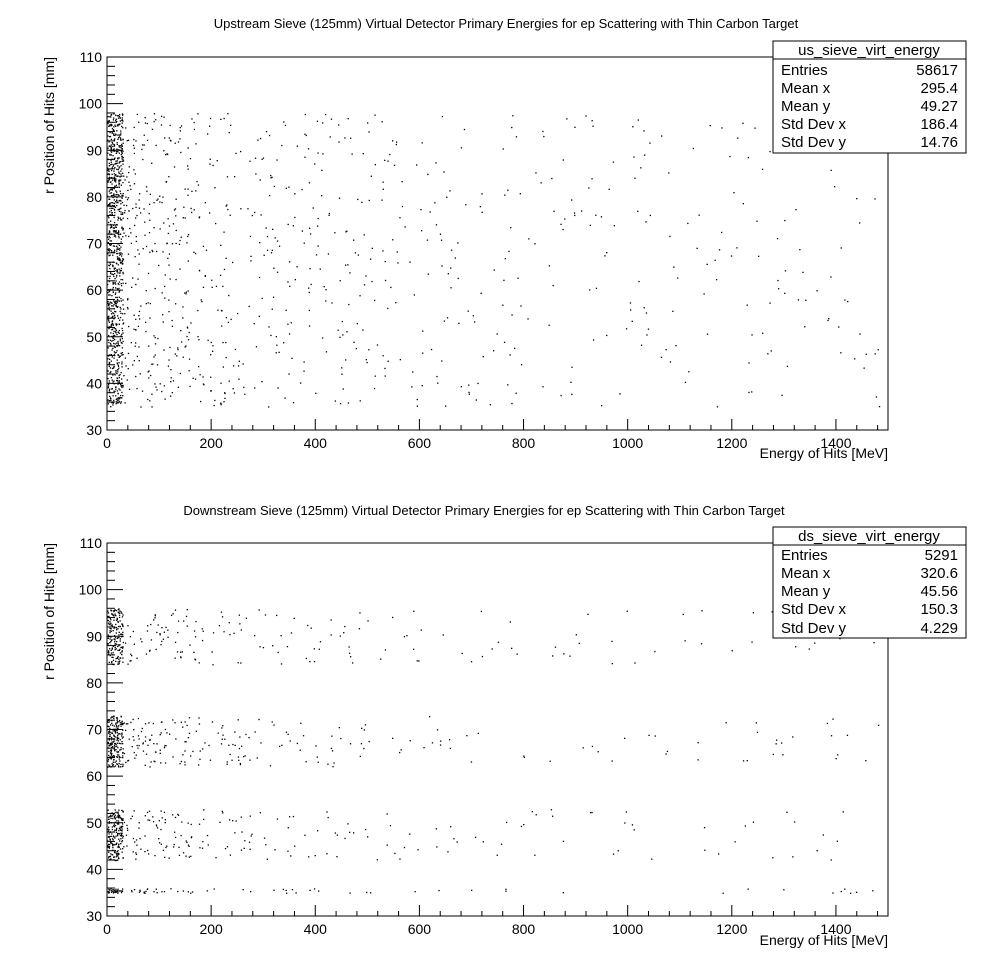 The image size is (996, 972). What do you see at coordinates (524, 443) in the screenshot?
I see `x-tick-label: 800` at bounding box center [524, 443].